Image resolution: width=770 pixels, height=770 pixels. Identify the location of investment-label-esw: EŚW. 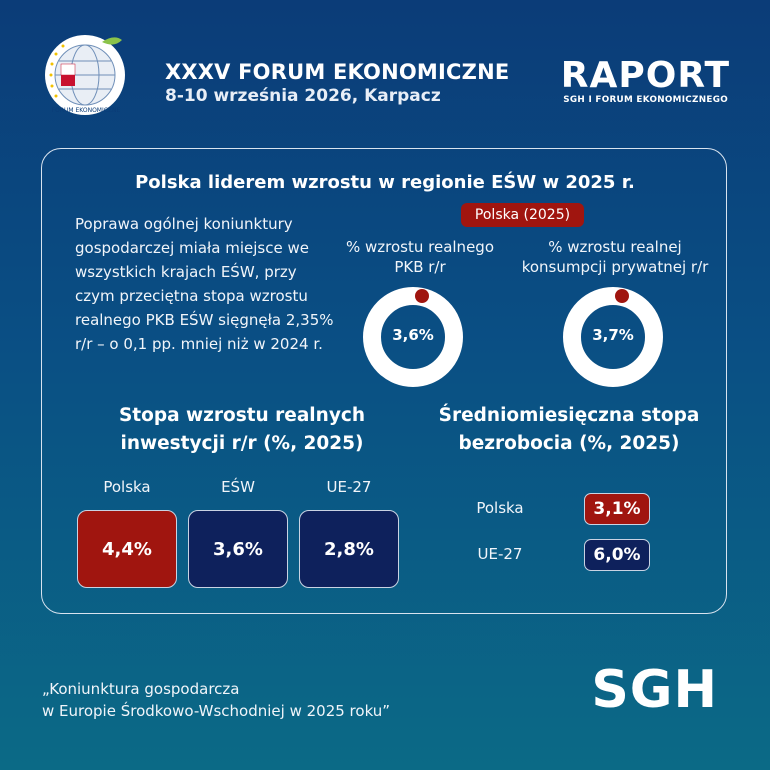
(238, 487).